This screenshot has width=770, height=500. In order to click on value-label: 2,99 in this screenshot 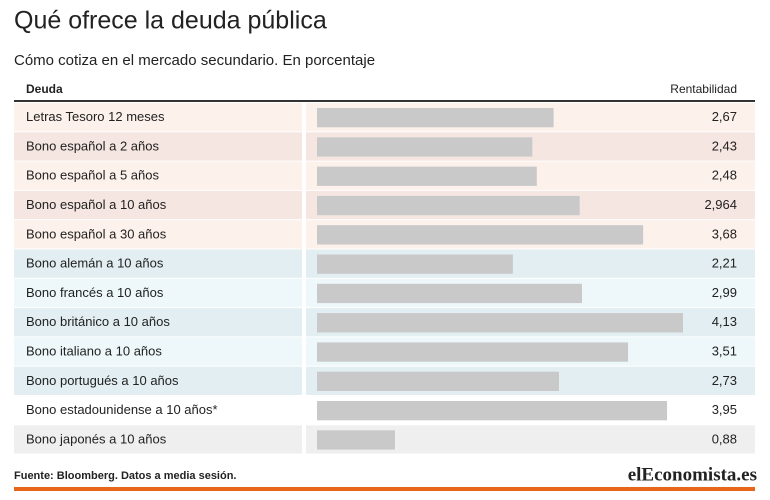, I will do `click(724, 292)`.